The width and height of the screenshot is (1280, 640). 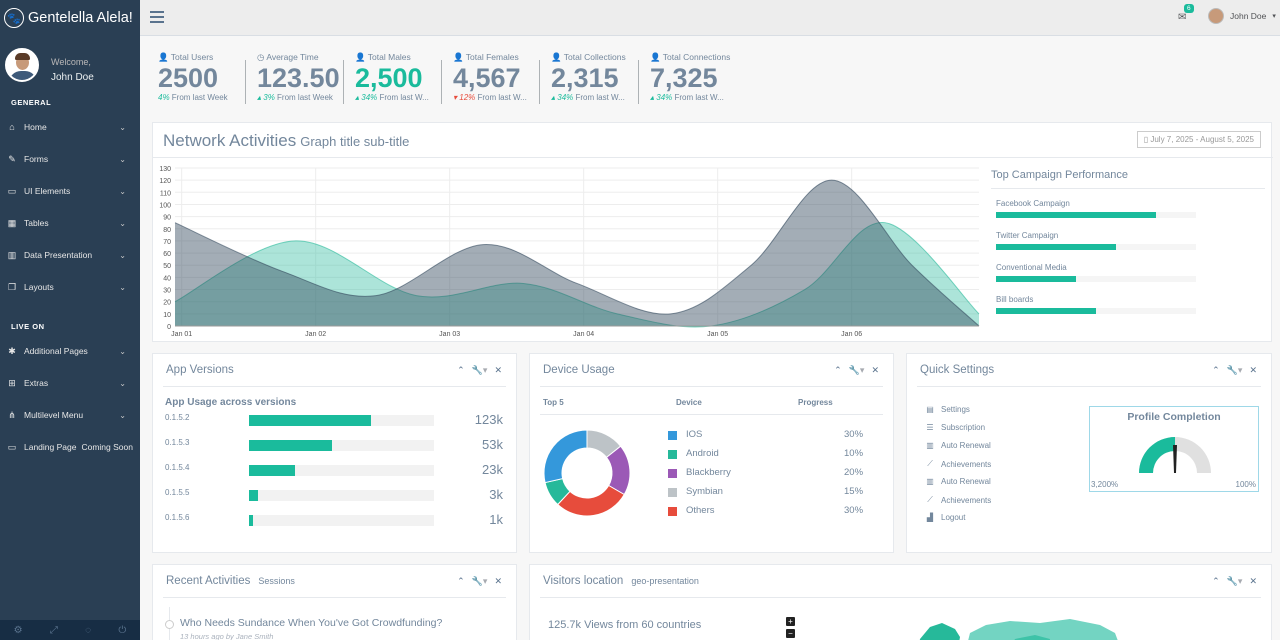 I want to click on mail-badge: 6, so click(x=1189, y=8).